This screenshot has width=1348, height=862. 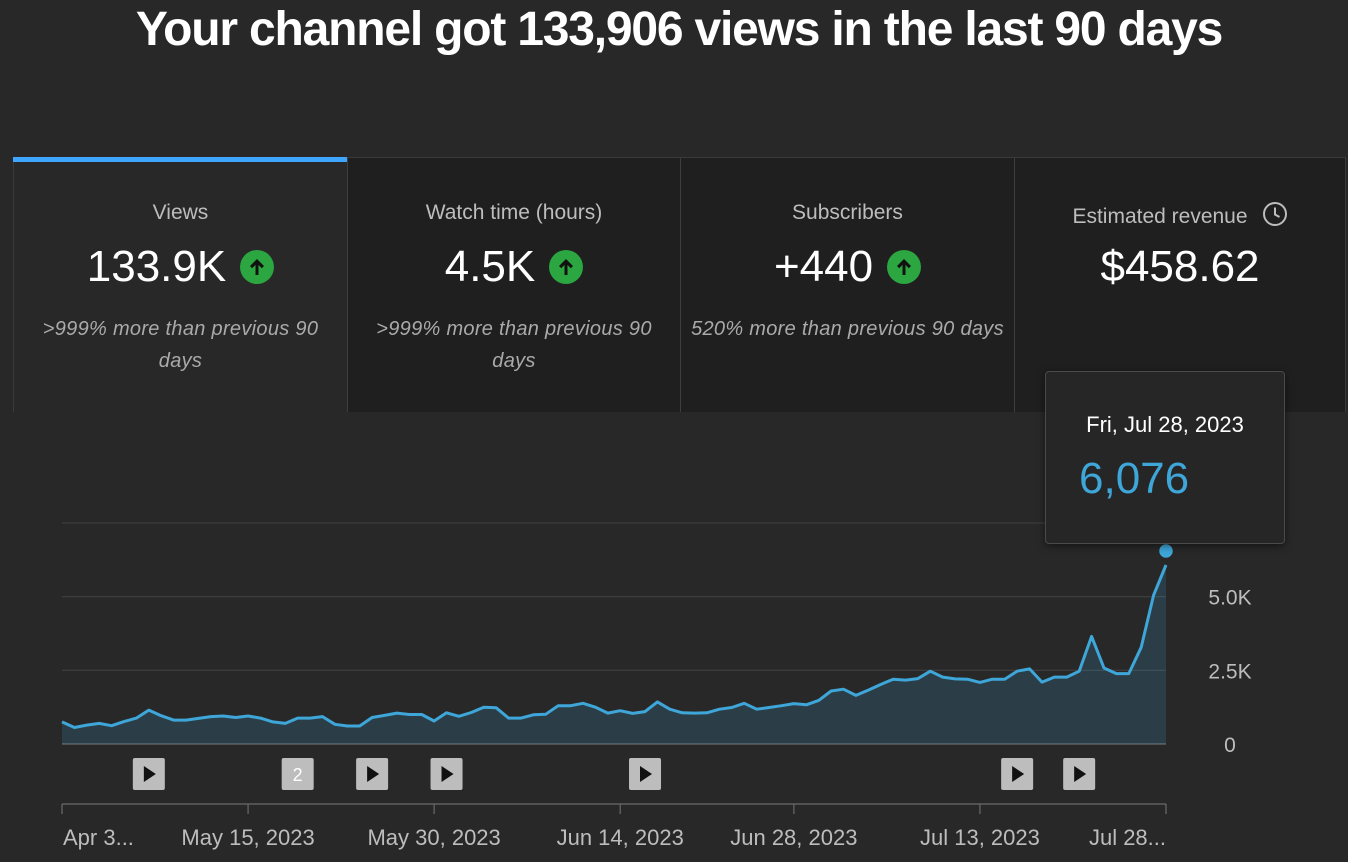 What do you see at coordinates (514, 212) in the screenshot?
I see `card-title: Watch time (hours)` at bounding box center [514, 212].